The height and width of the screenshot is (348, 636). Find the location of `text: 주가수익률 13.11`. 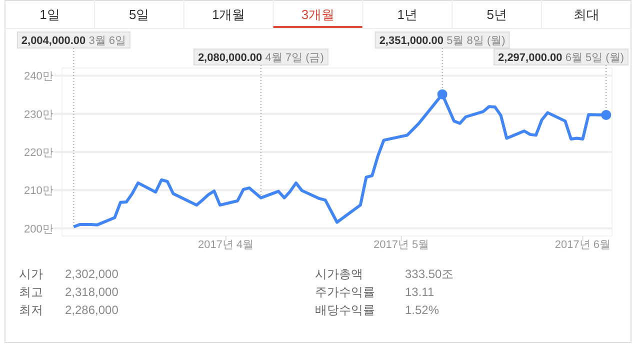

text: 주가수익률 13.11 is located at coordinates (374, 292).